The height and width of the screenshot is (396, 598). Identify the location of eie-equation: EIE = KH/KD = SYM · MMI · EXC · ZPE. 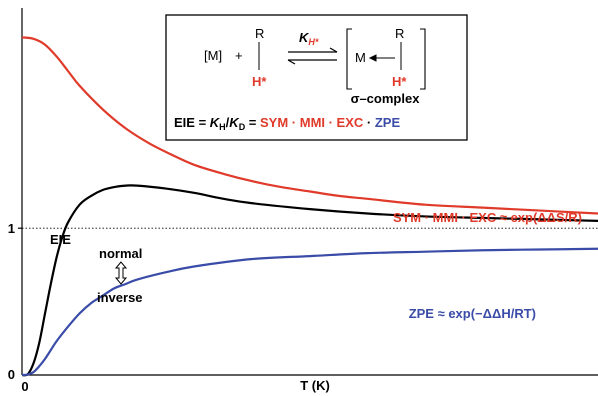
(287, 123).